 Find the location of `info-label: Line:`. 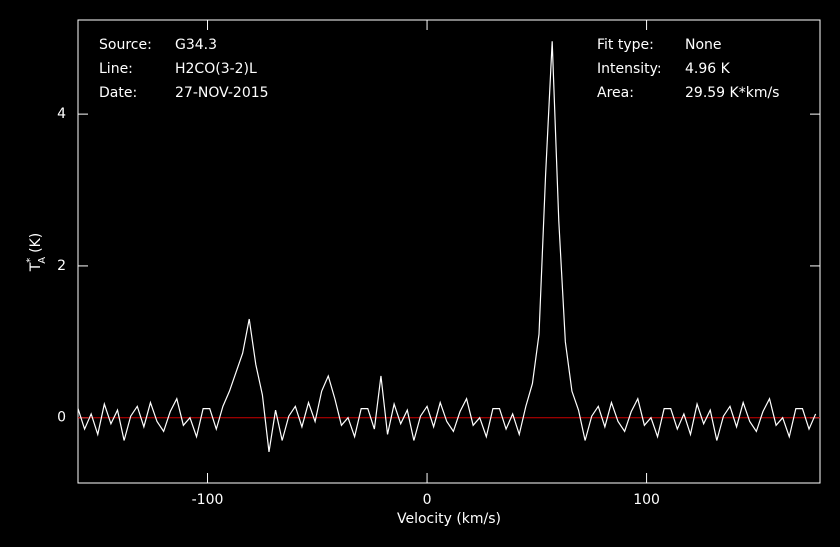

info-label: Line: is located at coordinates (116, 69).